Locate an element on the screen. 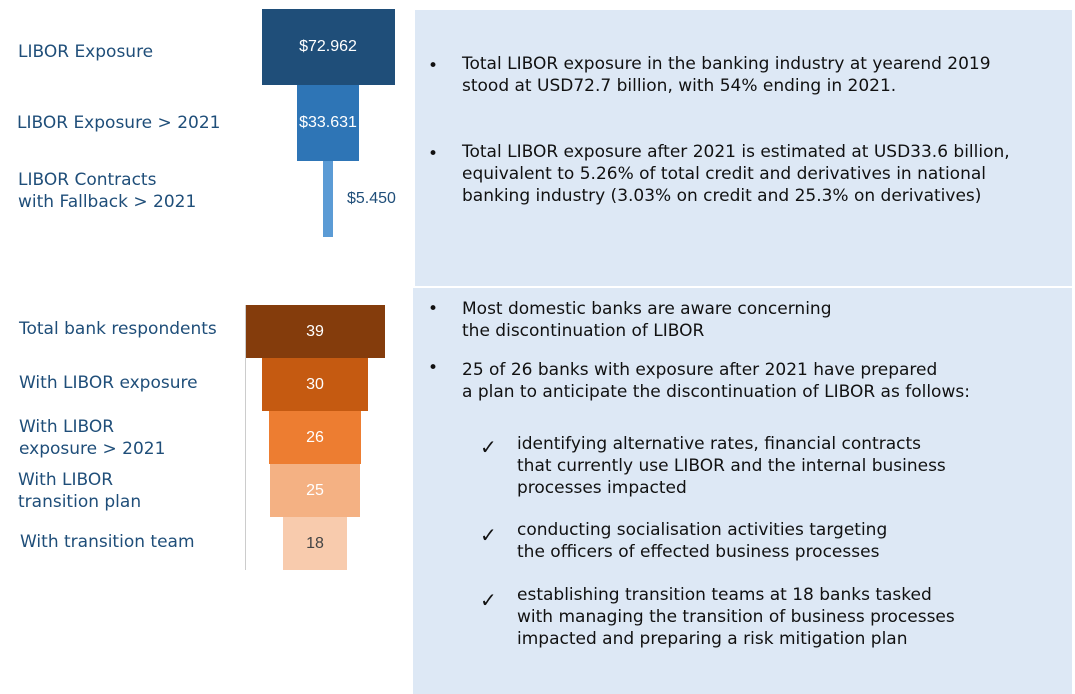 The width and height of the screenshot is (1075, 694). respondents-axis-line is located at coordinates (245, 437).